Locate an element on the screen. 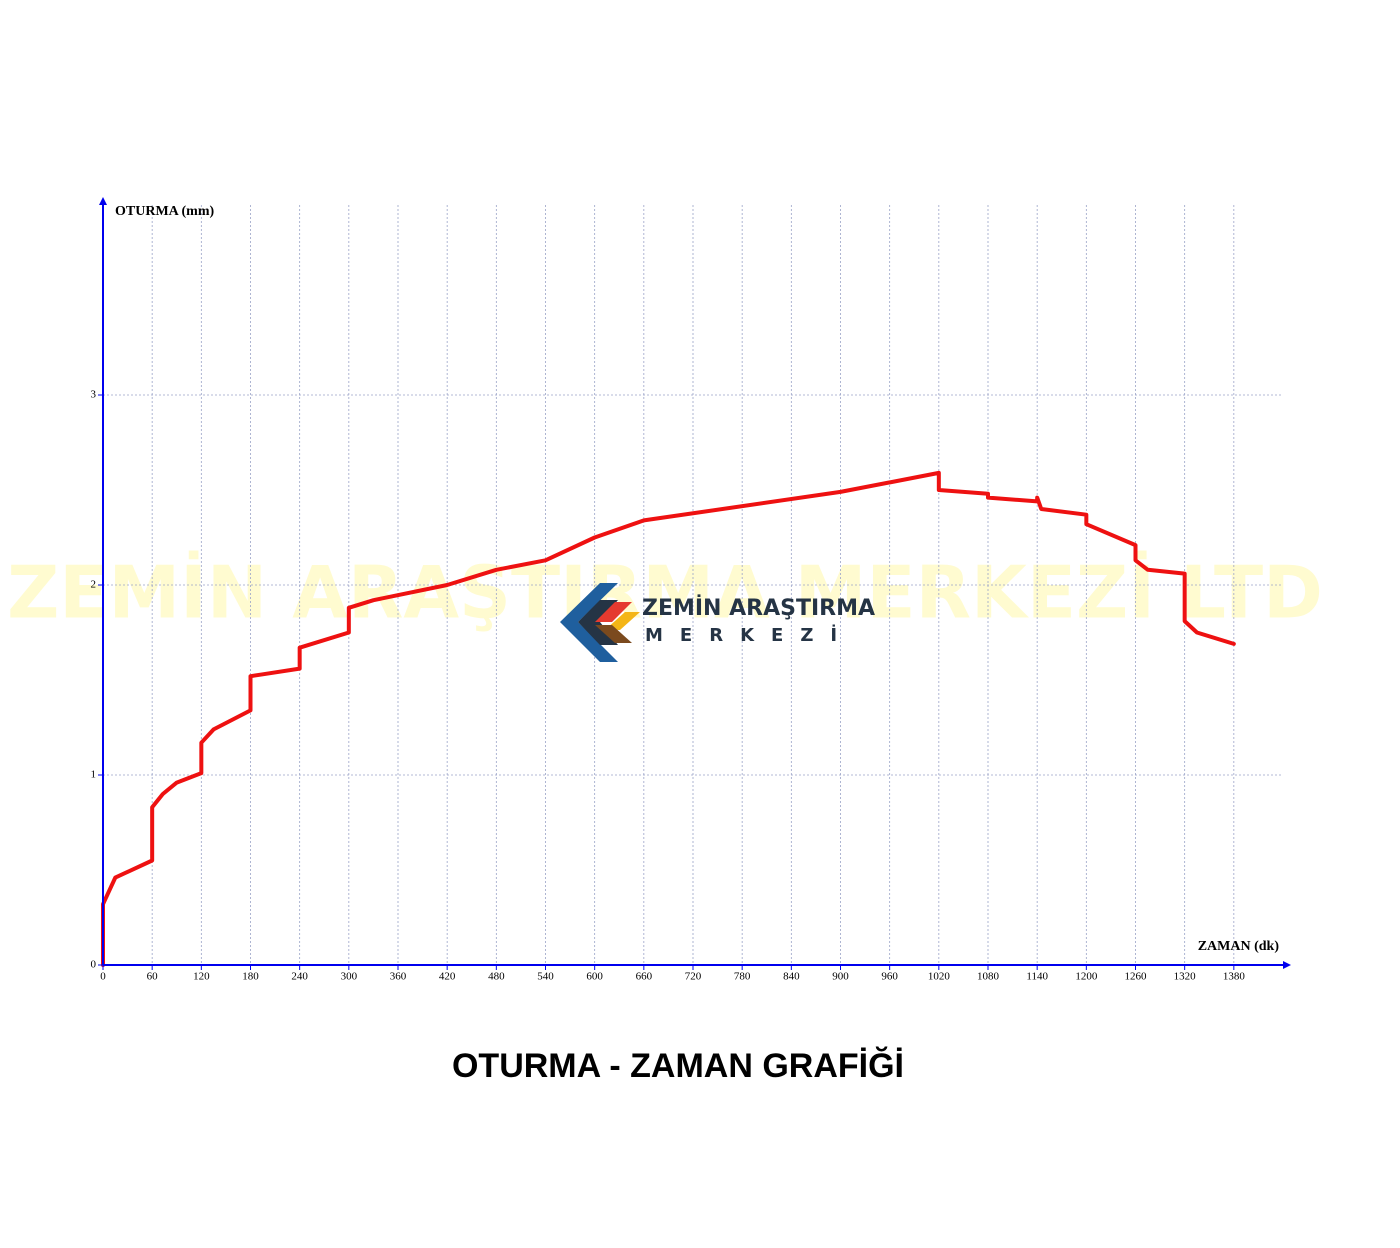 The image size is (1400, 1248). x-tick-label: 420 is located at coordinates (447, 977).